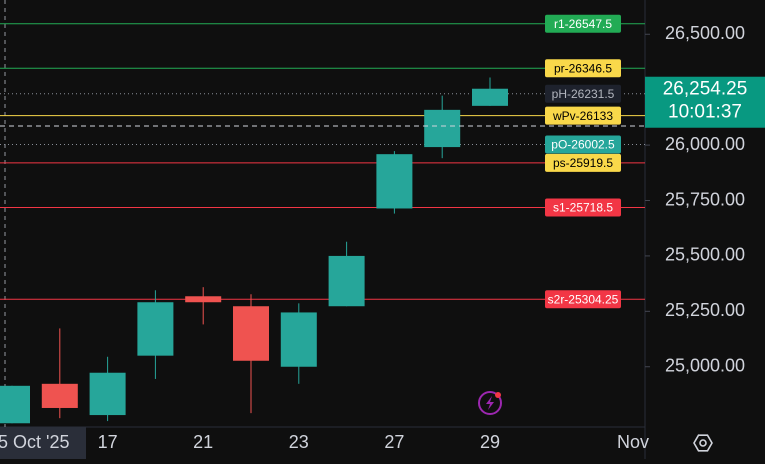  I want to click on y-tick-label: 25,000.00, so click(705, 365).